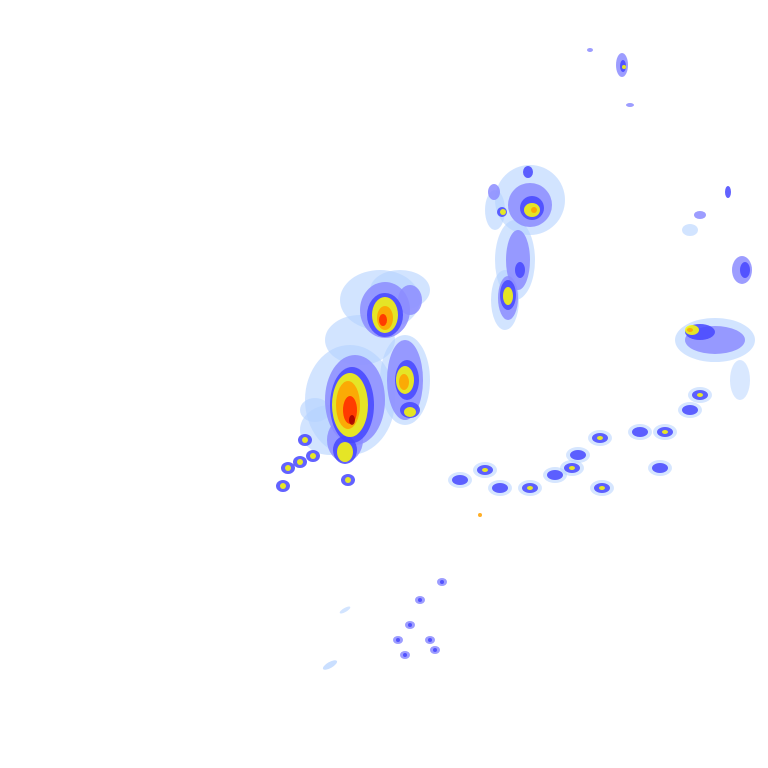  I want to click on echo-intense, so click(383, 320).